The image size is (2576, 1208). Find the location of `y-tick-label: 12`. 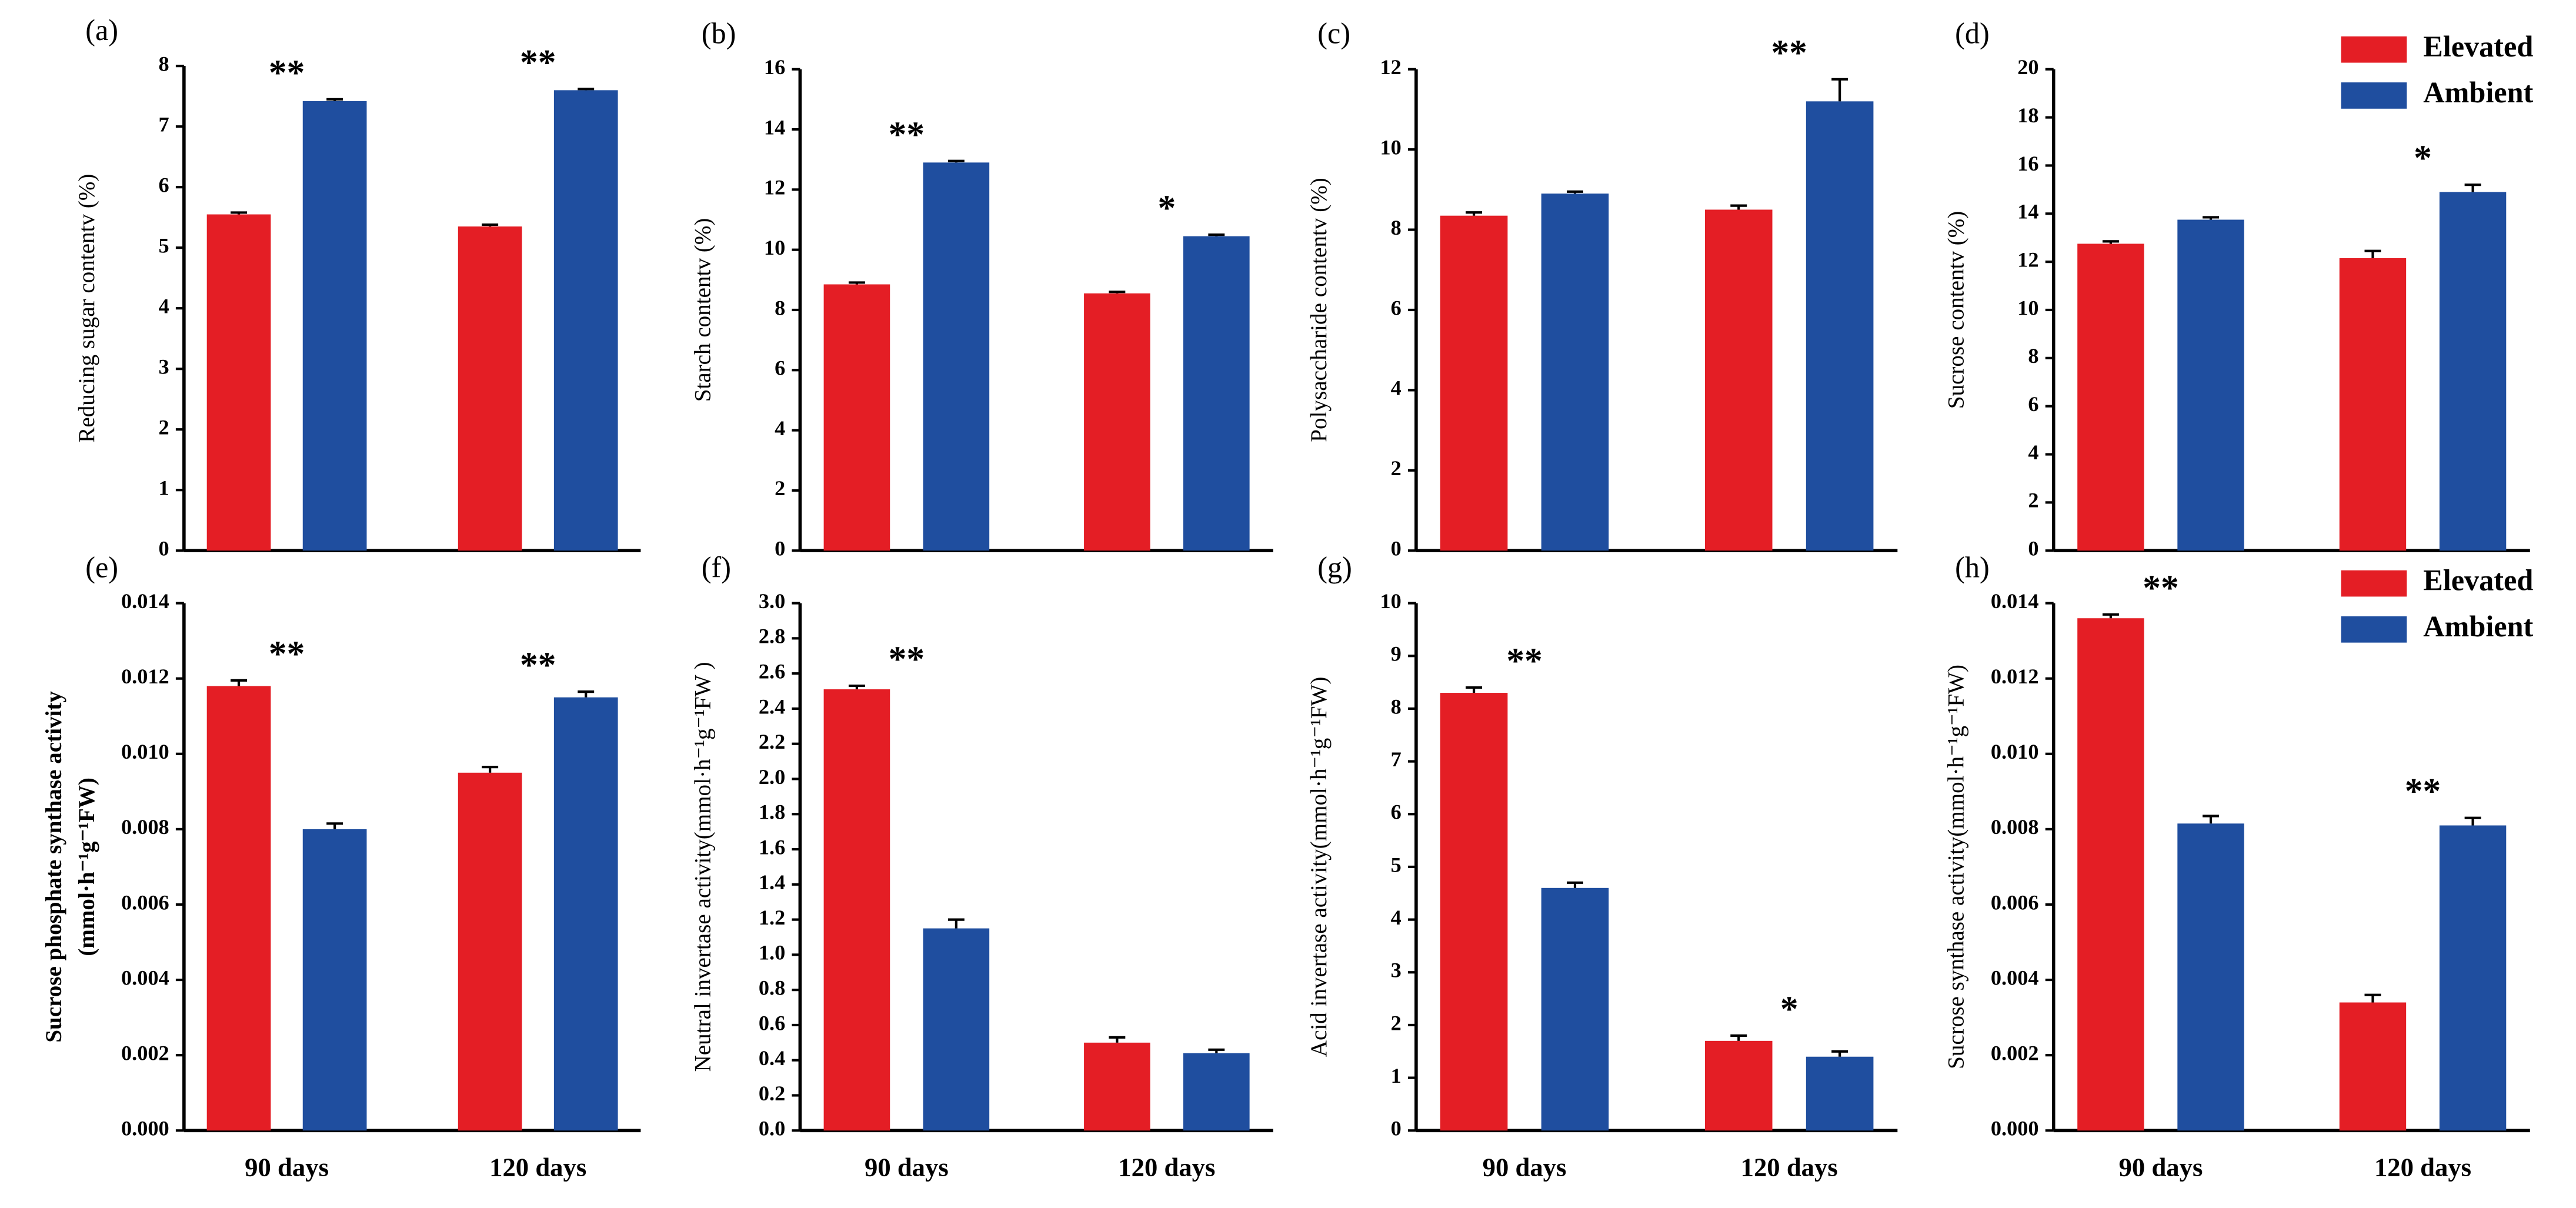

y-tick-label: 12 is located at coordinates (774, 187).